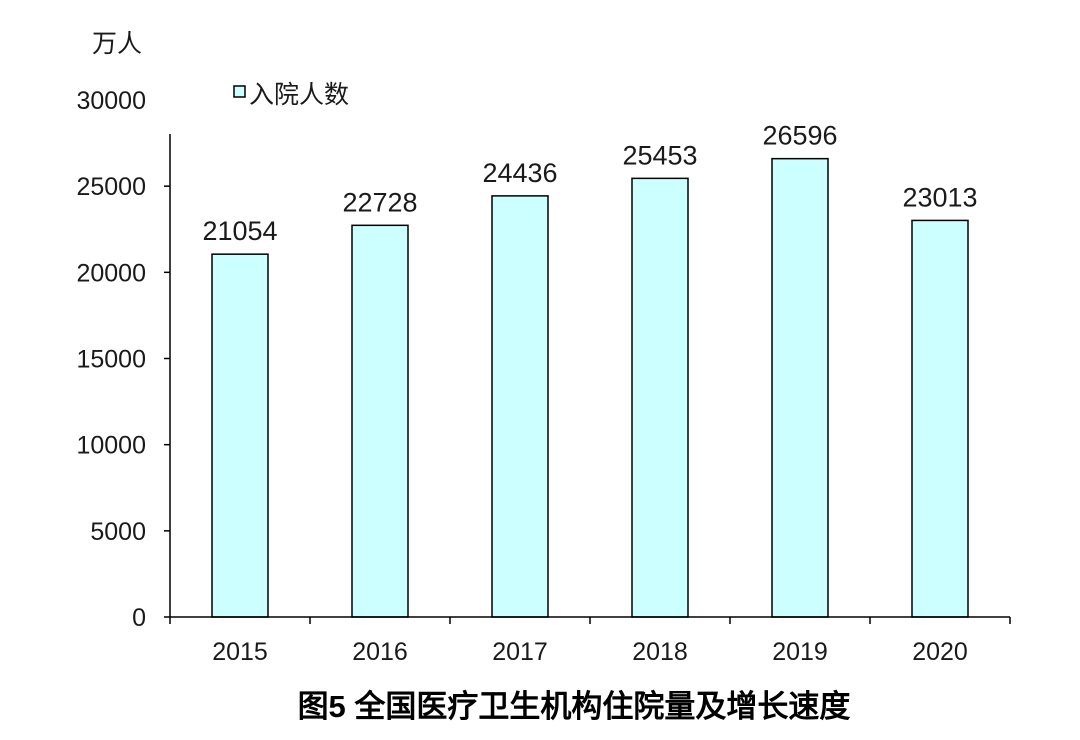 The image size is (1080, 740). I want to click on legend-label: 入院人数, so click(299, 95).